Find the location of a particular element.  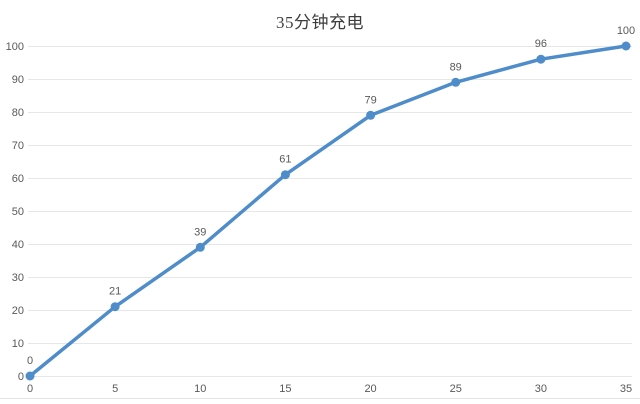

data-point-label: 0 is located at coordinates (30, 361).